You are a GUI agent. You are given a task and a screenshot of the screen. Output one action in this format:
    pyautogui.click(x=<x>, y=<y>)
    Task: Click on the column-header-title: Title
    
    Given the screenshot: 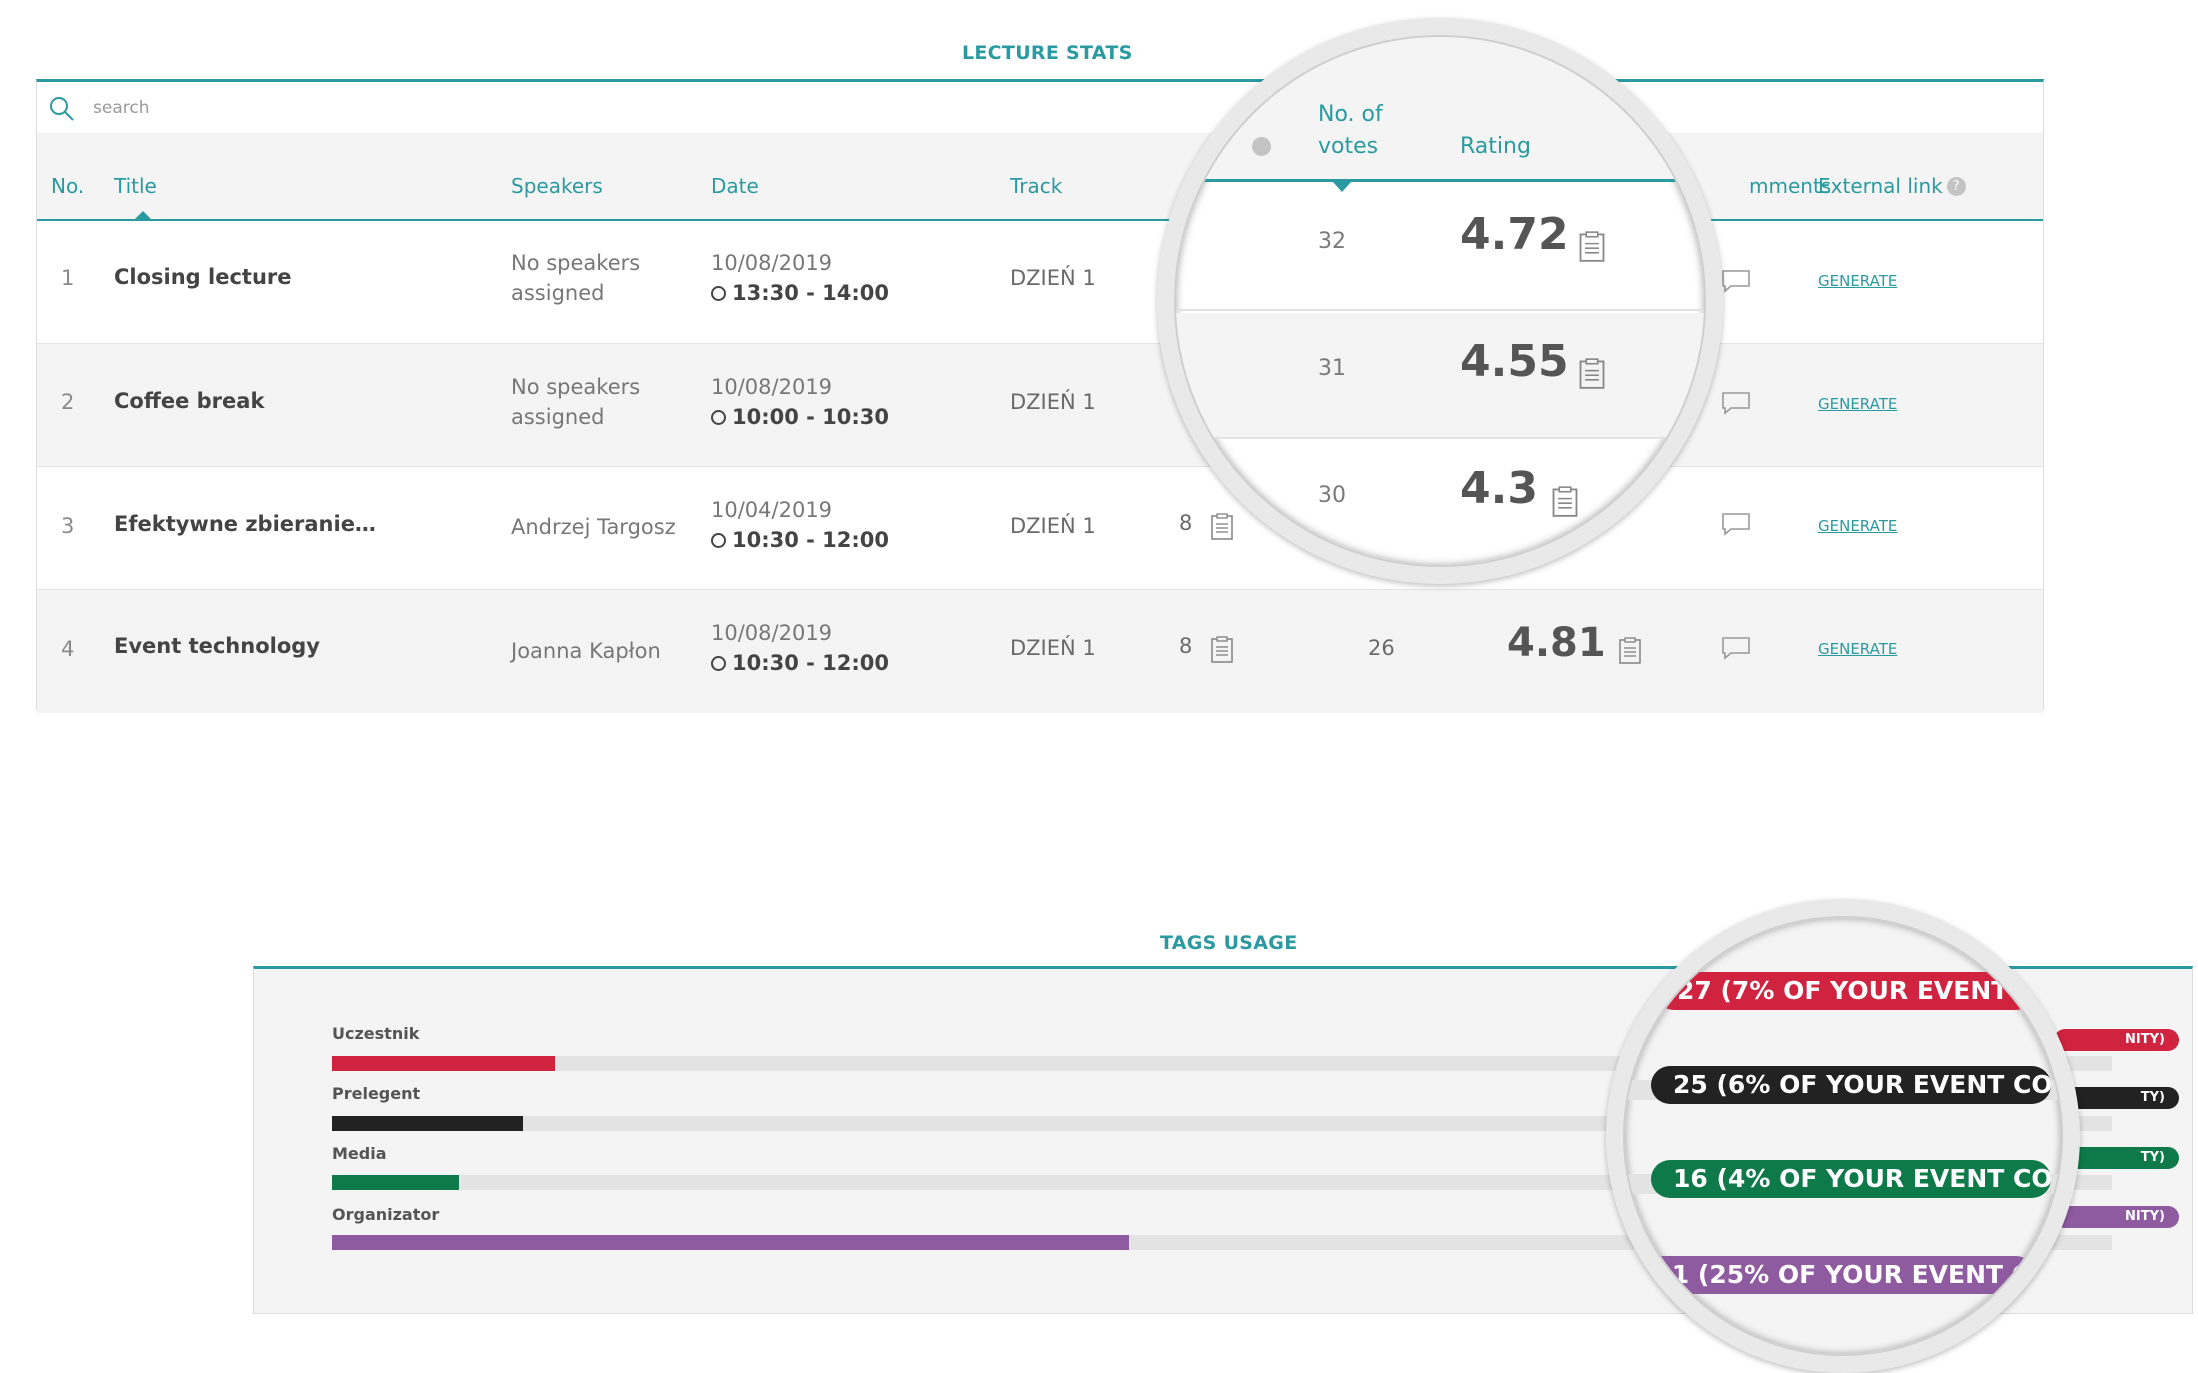 What is the action you would take?
    pyautogui.click(x=135, y=186)
    